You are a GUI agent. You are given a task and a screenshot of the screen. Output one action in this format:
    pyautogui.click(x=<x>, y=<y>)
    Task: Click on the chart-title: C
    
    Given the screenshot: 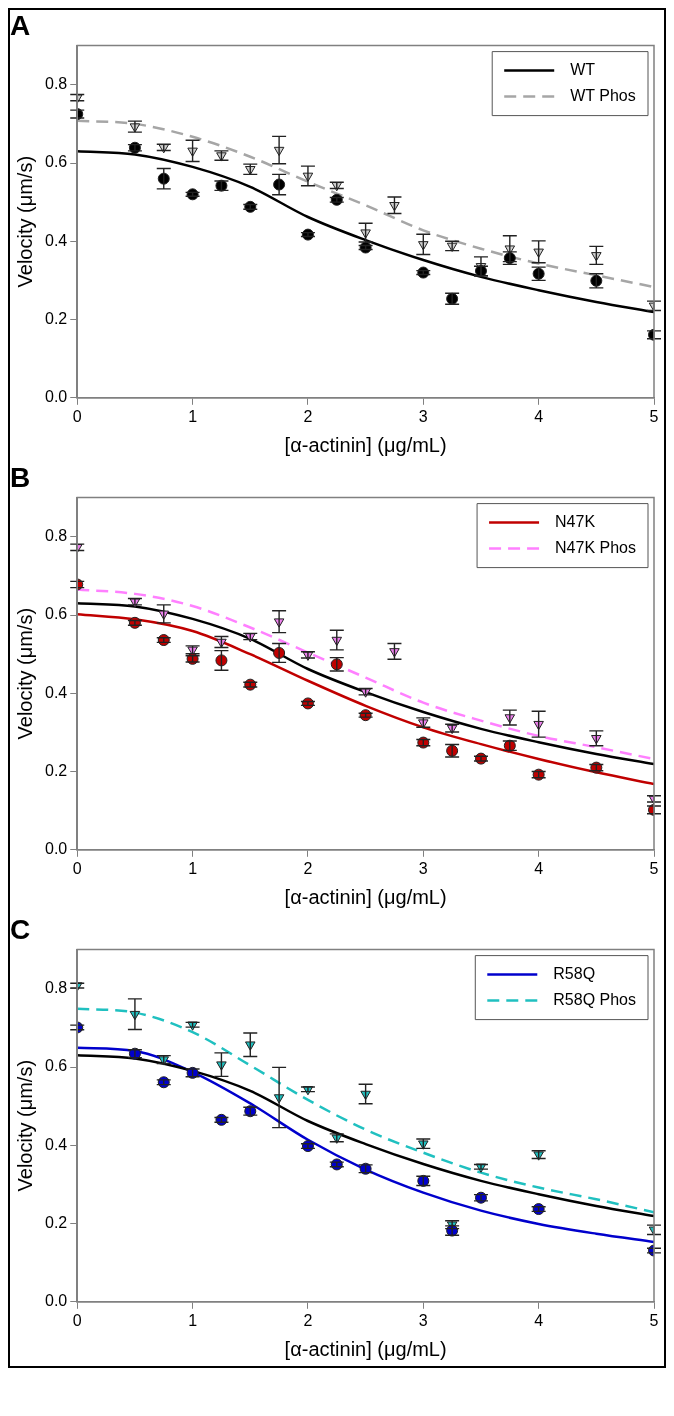 What is the action you would take?
    pyautogui.click(x=20, y=929)
    